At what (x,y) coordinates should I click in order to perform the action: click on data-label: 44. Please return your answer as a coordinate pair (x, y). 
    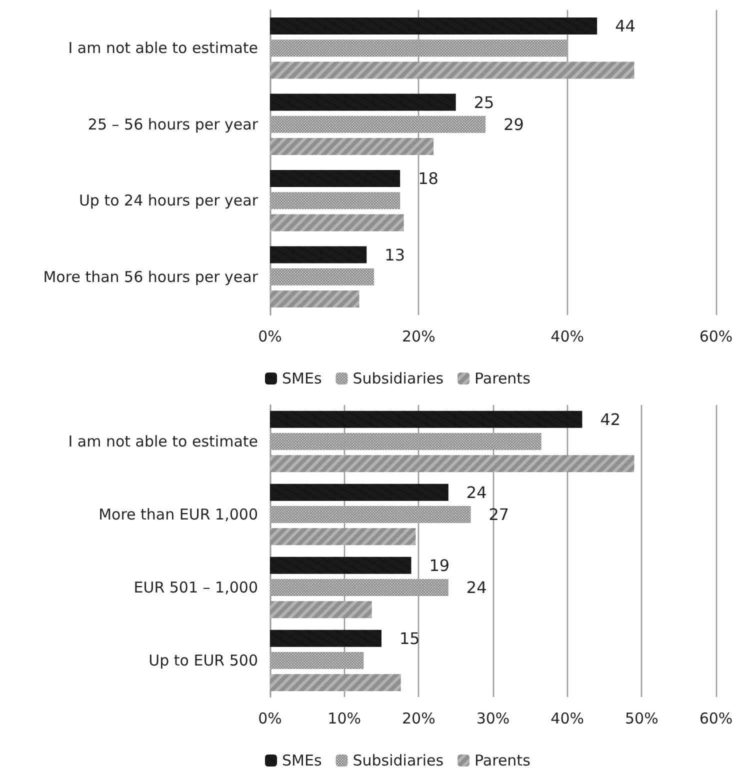
    Looking at the image, I should click on (625, 26).